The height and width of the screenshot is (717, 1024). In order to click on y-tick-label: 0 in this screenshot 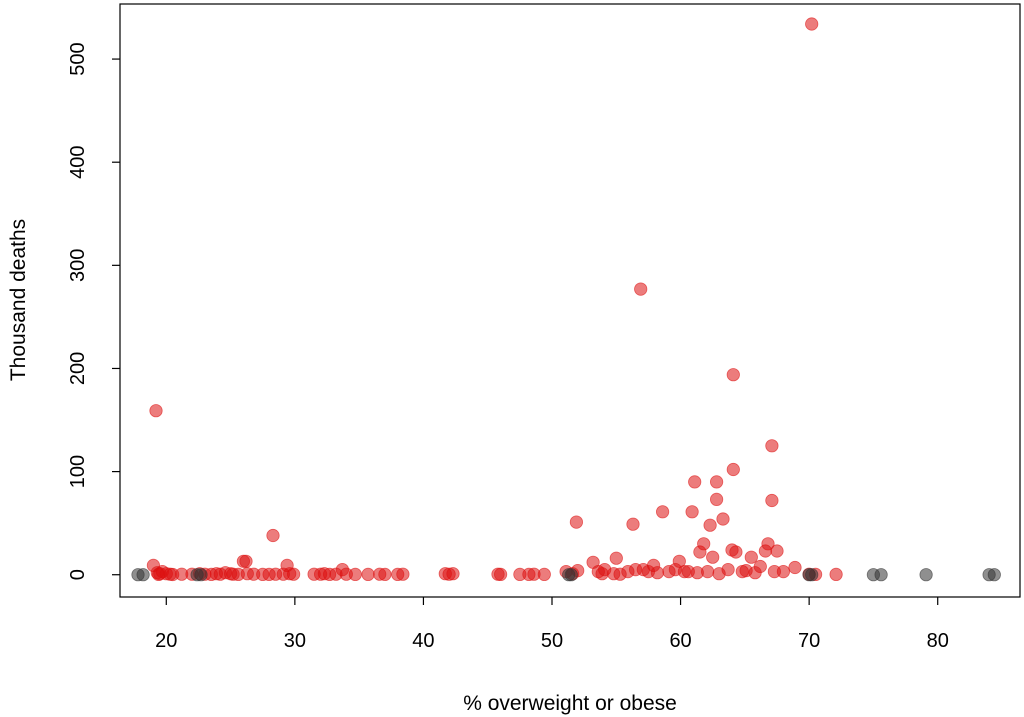, I will do `click(78, 574)`.